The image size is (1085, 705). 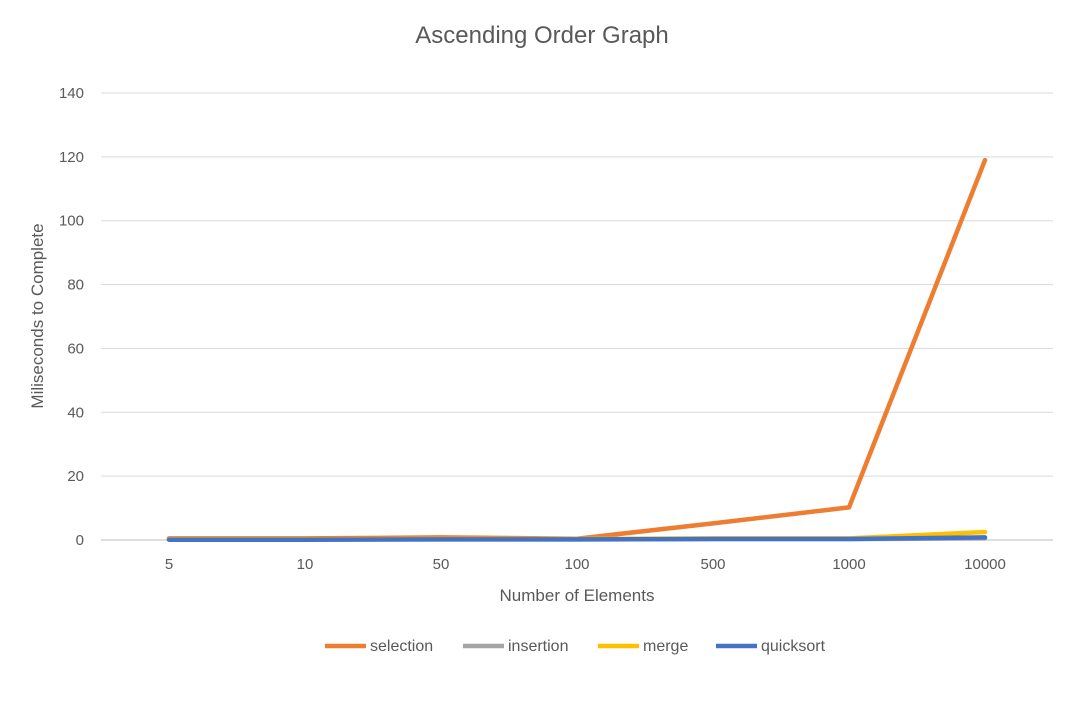 I want to click on y-axis-ticks: 0 20 40 60 80 100 120 140, so click(x=71, y=317).